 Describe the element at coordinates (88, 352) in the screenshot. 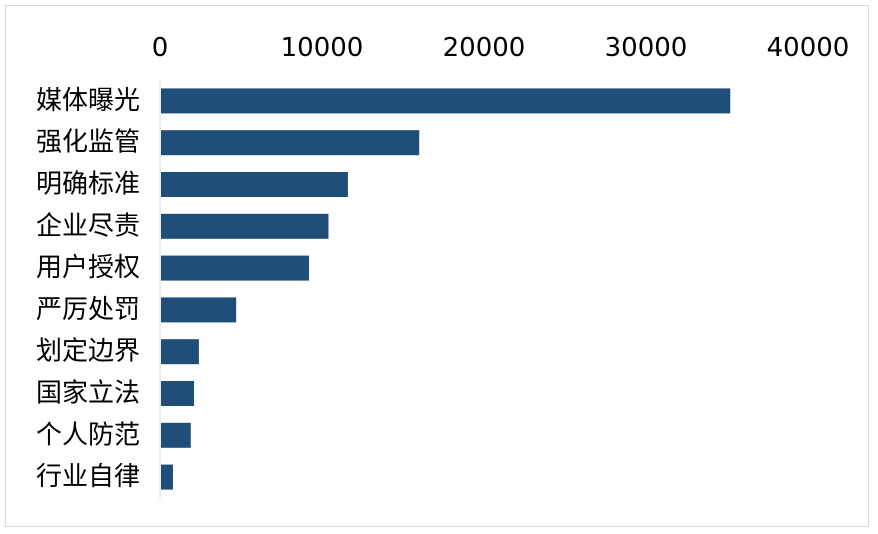

I see `category-label: 划定边界` at that location.